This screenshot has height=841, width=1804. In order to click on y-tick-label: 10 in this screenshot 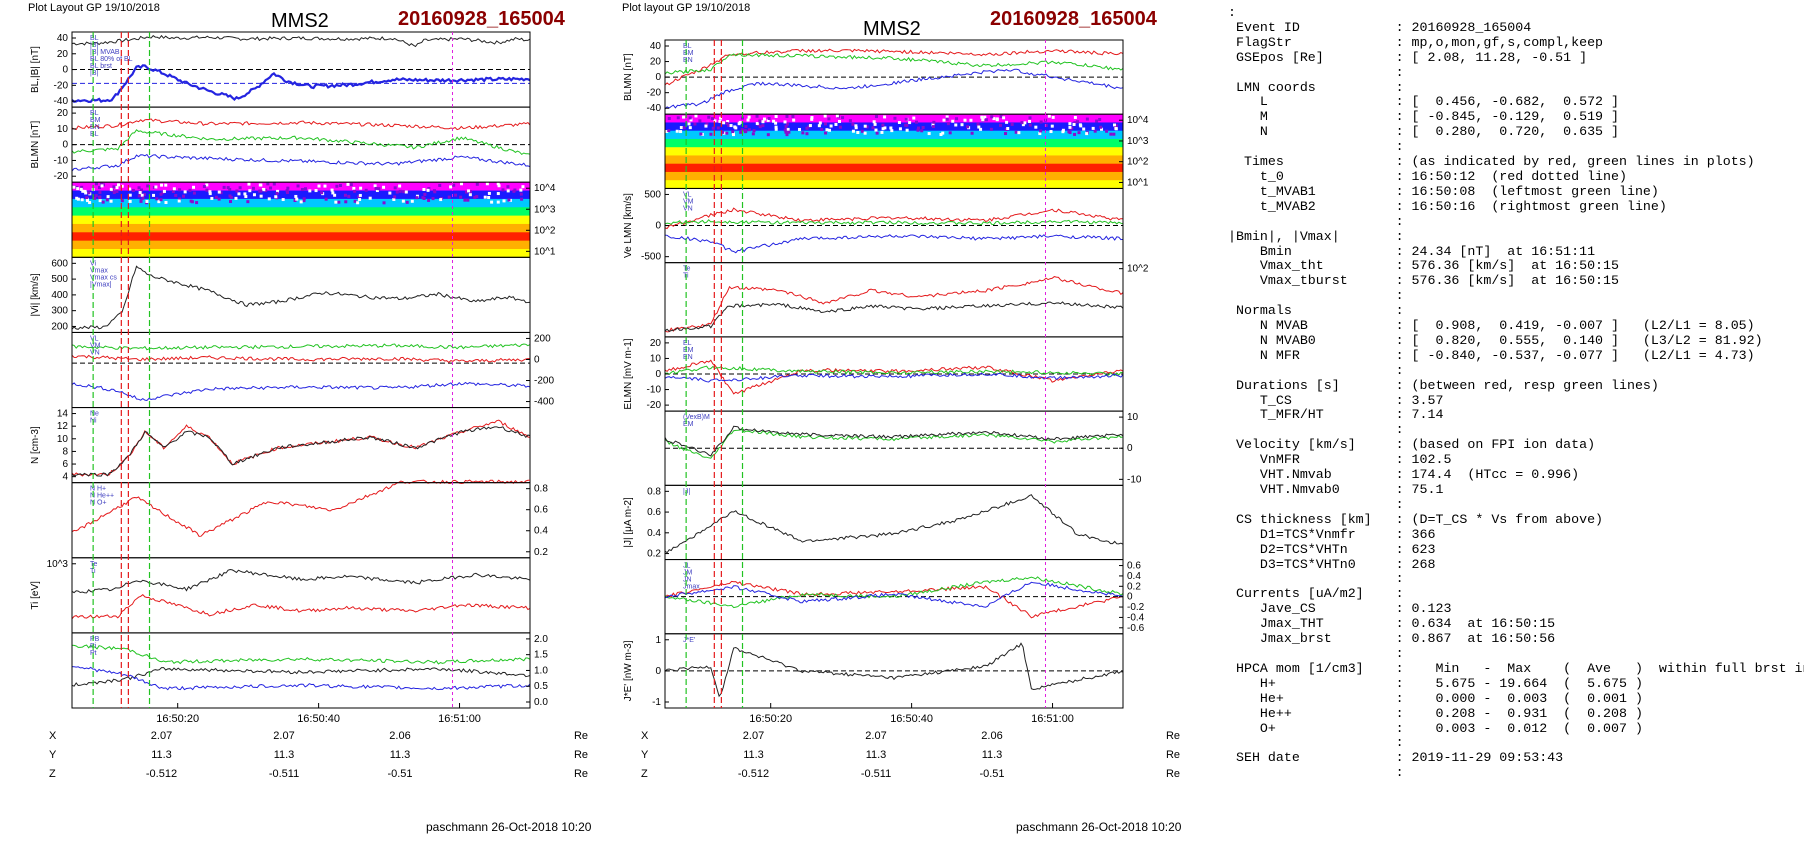, I will do `click(1133, 417)`.